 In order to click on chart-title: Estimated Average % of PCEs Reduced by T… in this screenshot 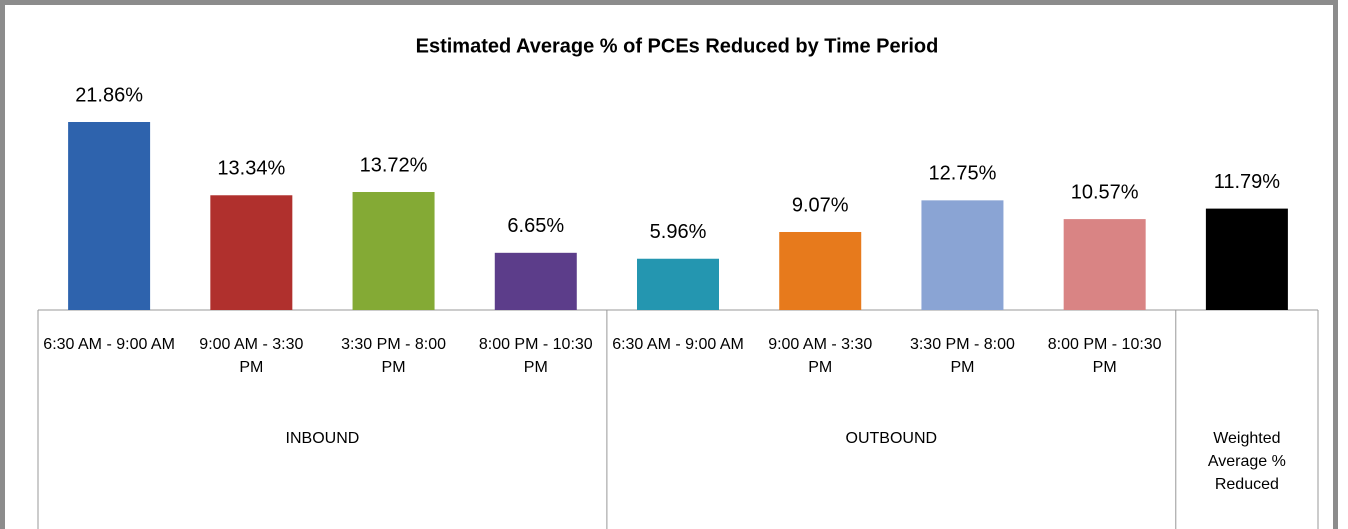, I will do `click(677, 46)`.